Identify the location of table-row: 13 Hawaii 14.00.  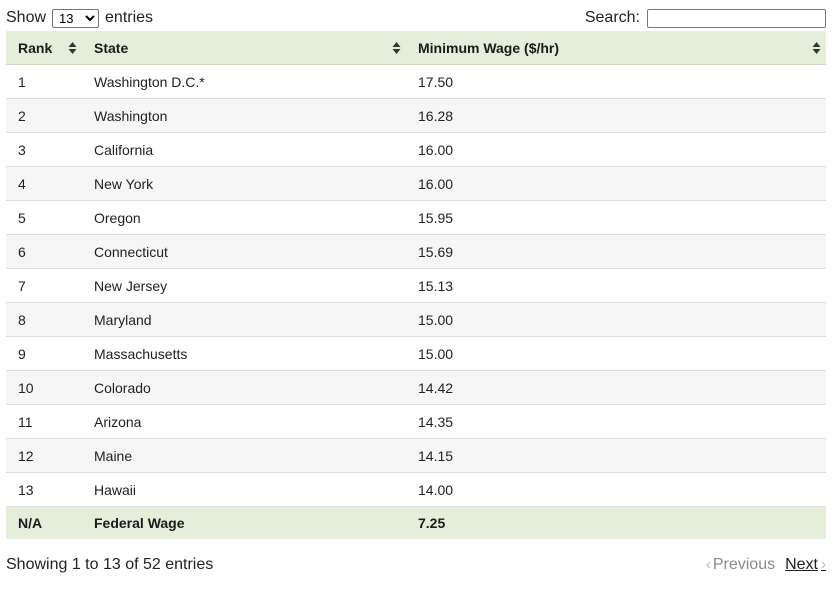
(416, 489).